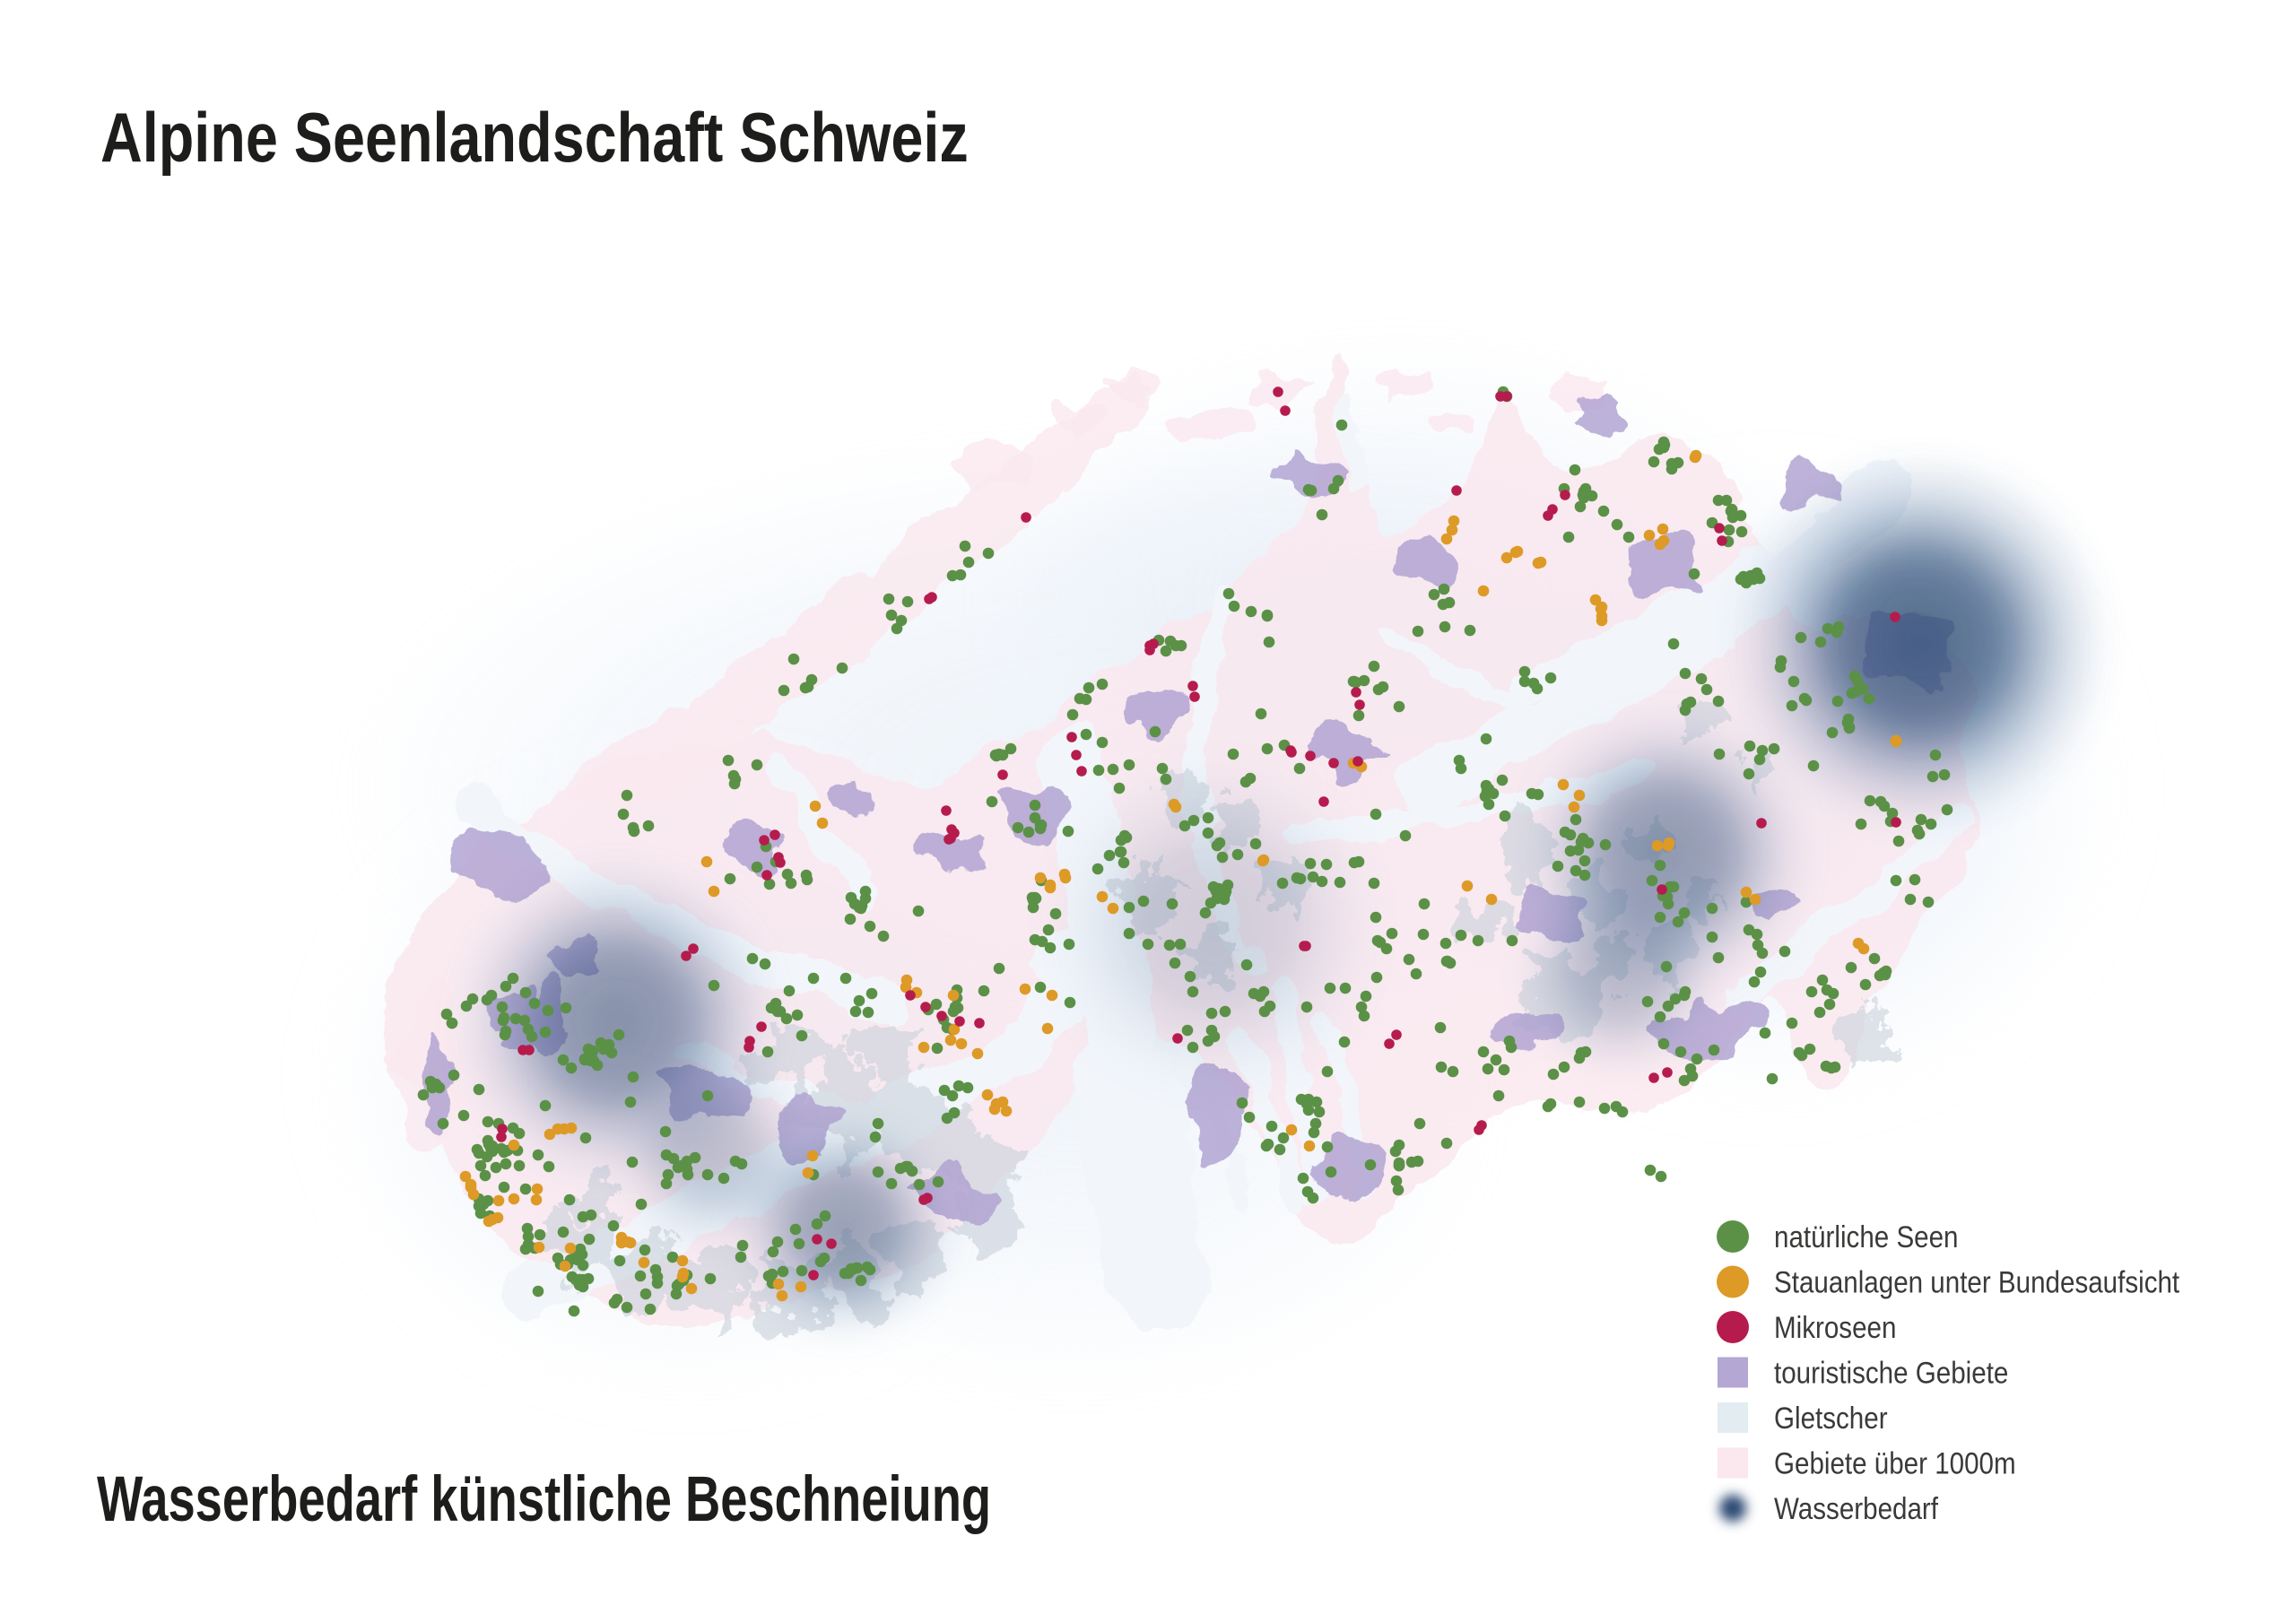 The height and width of the screenshot is (1623, 2296). I want to click on svg-text: Mikroseen, so click(1835, 1327).